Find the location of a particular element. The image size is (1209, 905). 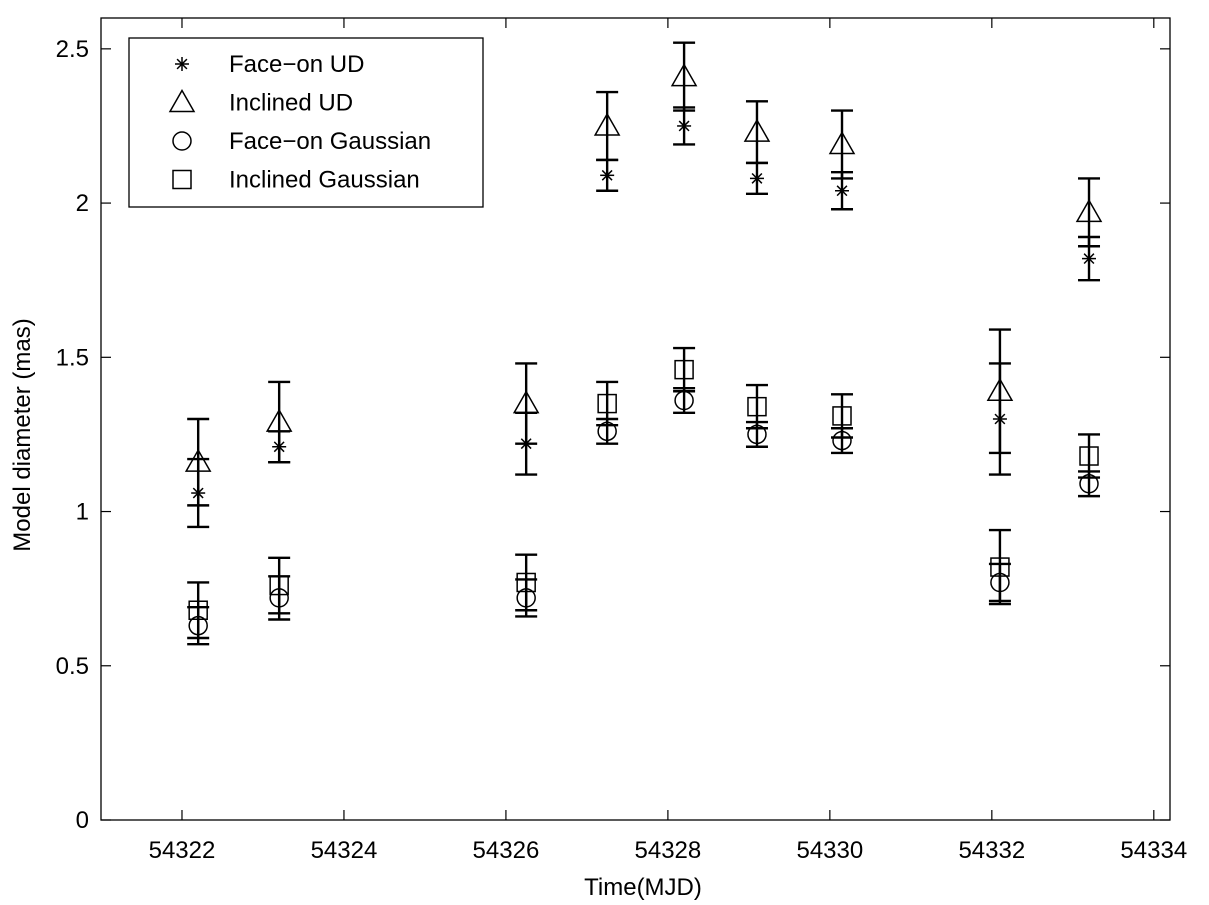

y-tick-label: 0.5 is located at coordinates (72, 666).